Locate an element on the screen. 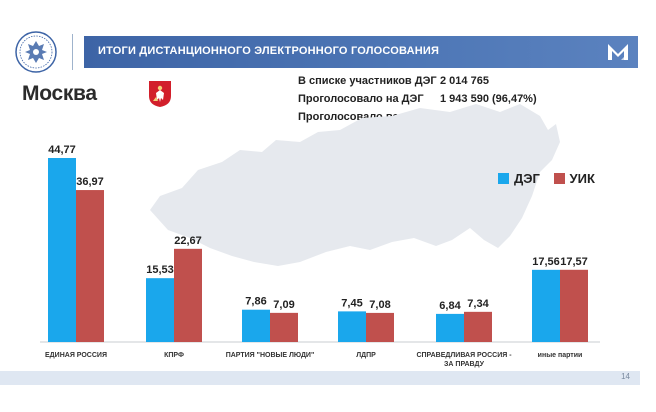  legend-item-deg: ДЭГ is located at coordinates (519, 178).